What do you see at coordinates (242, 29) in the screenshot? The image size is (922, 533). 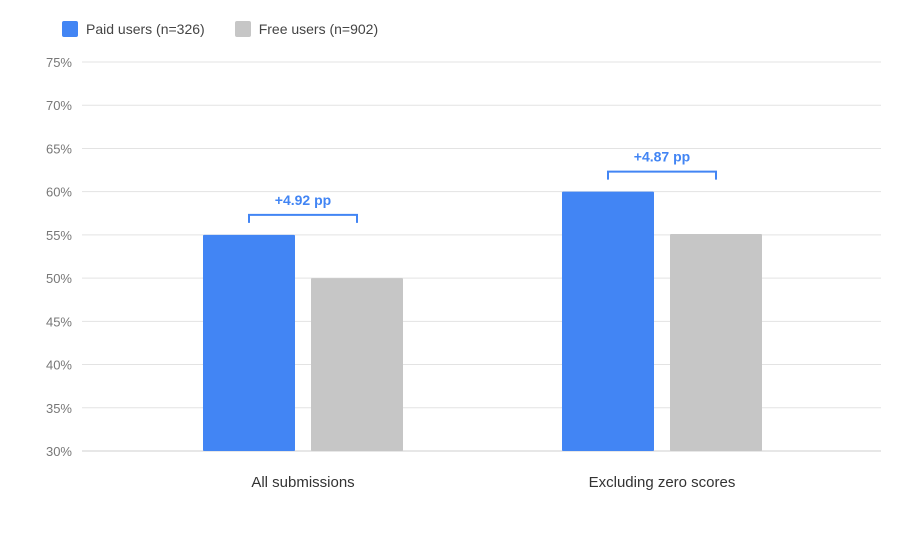 I see `legend-swatch-free` at bounding box center [242, 29].